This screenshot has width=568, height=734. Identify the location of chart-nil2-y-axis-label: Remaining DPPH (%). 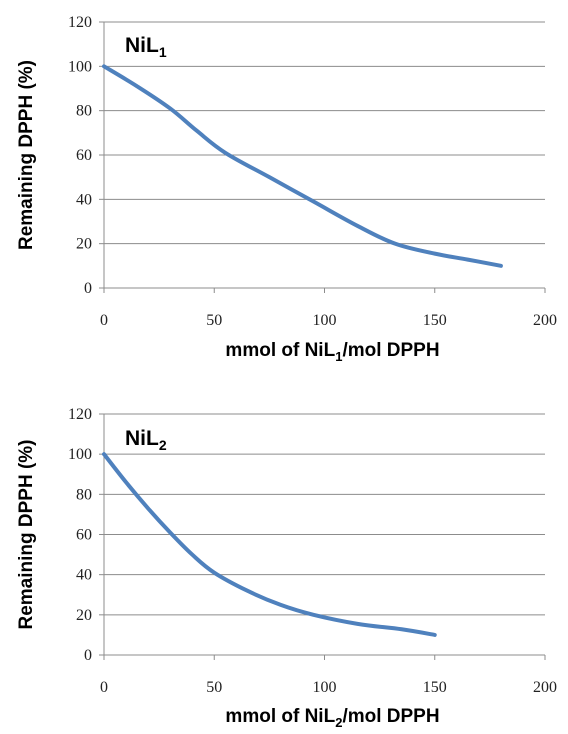
(26, 534).